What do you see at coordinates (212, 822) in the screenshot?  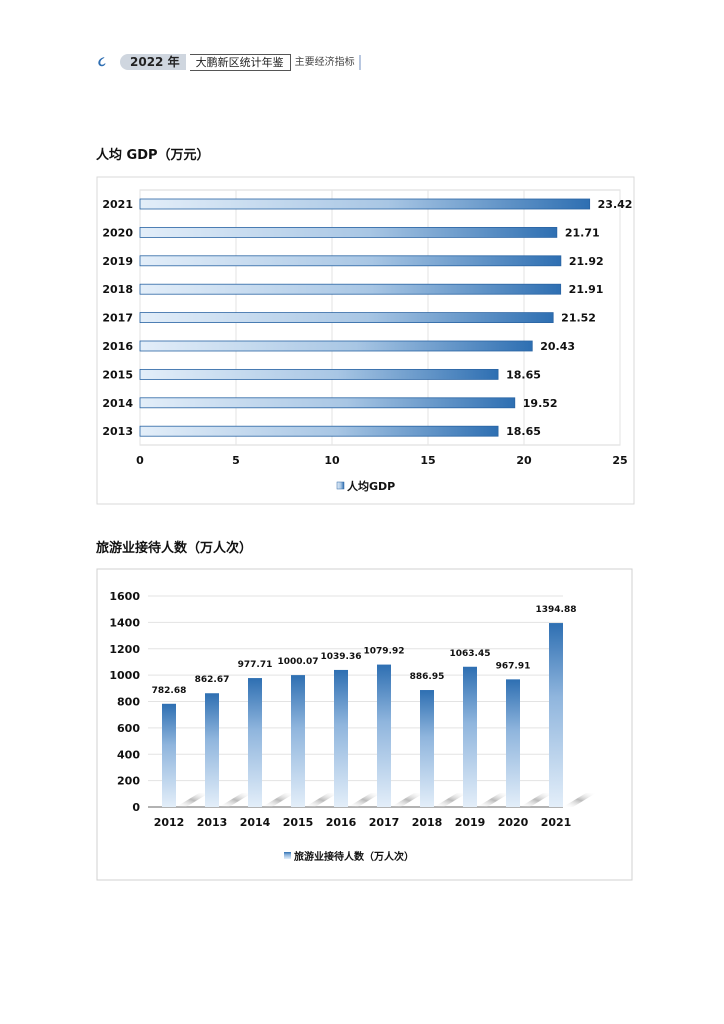 I see `x-tick-label: 2013` at bounding box center [212, 822].